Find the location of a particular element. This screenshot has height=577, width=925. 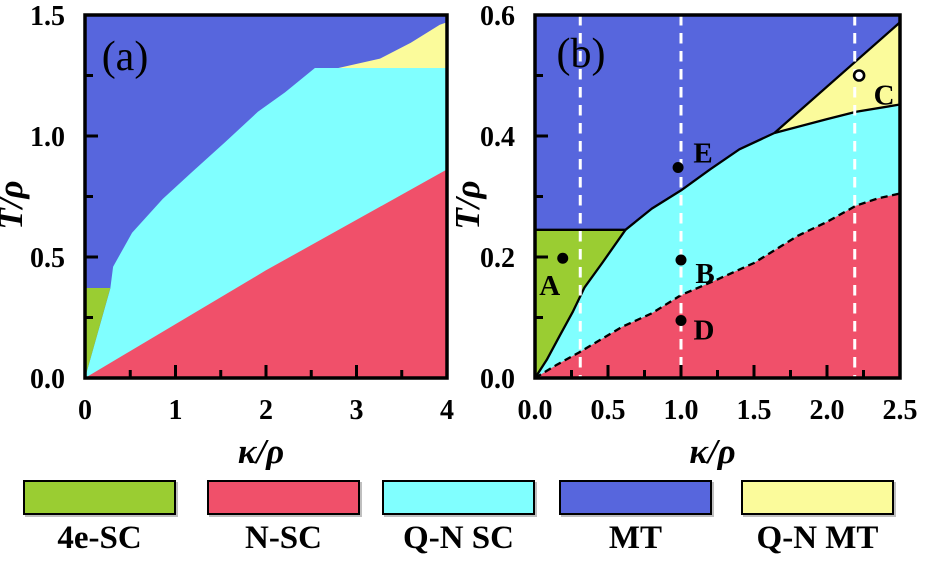

boundary-QNSC-NSC is located at coordinates (717, 285).